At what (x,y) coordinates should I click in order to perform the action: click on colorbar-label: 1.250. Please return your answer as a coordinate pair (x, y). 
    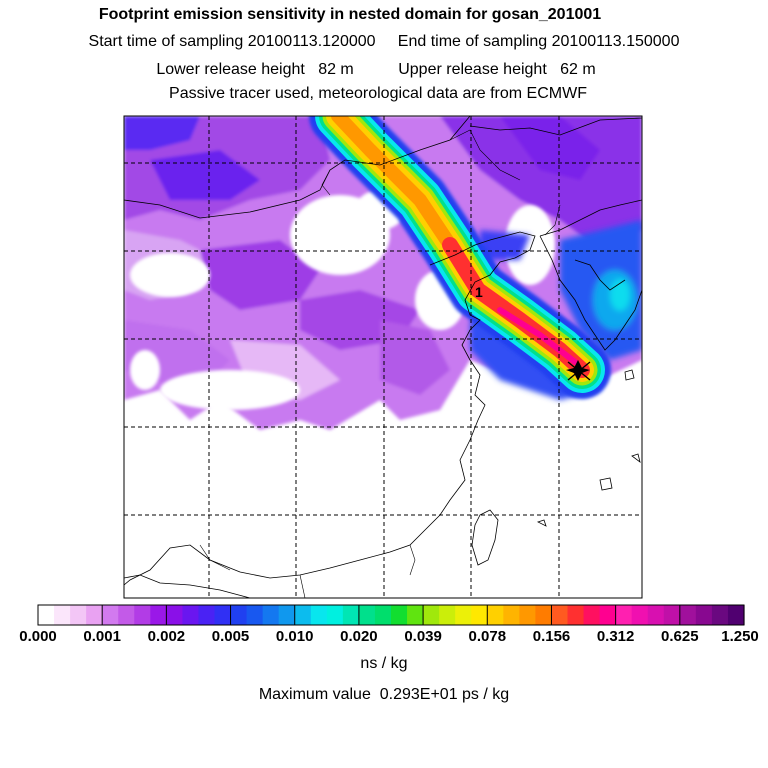
    Looking at the image, I should click on (740, 636).